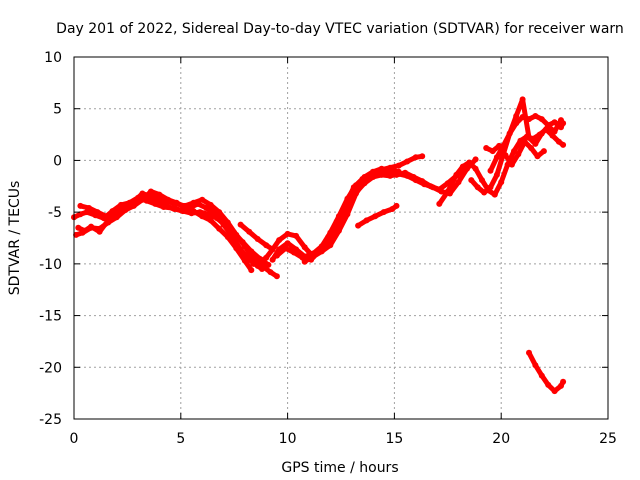  Describe the element at coordinates (608, 439) in the screenshot. I see `x-tick-label: 25` at that location.